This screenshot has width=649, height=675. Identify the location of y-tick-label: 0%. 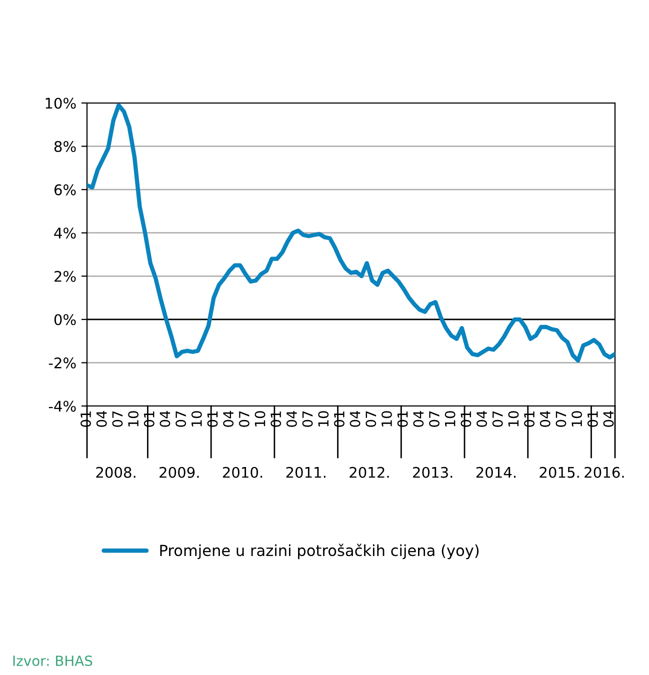
(65, 320).